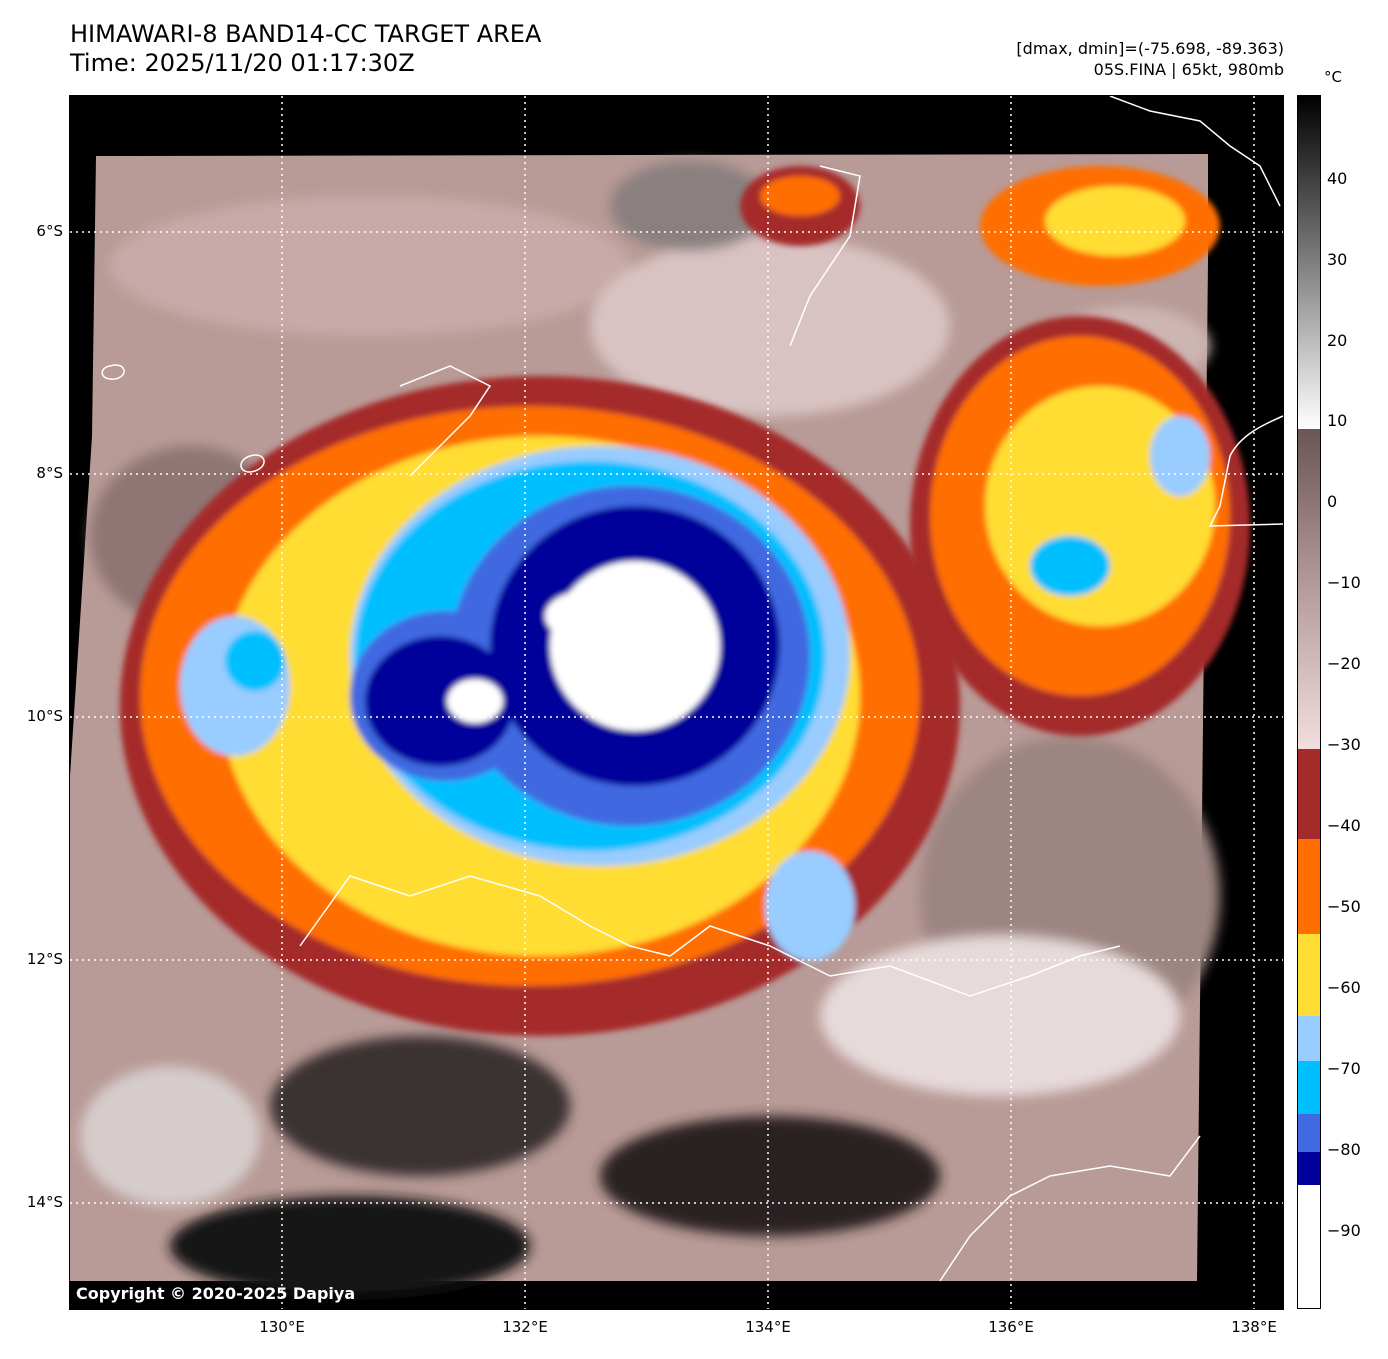 This screenshot has height=1359, width=1388. I want to click on title-line-product: HIMAWARI-8 BAND14-CC TARGET AREA, so click(306, 34).